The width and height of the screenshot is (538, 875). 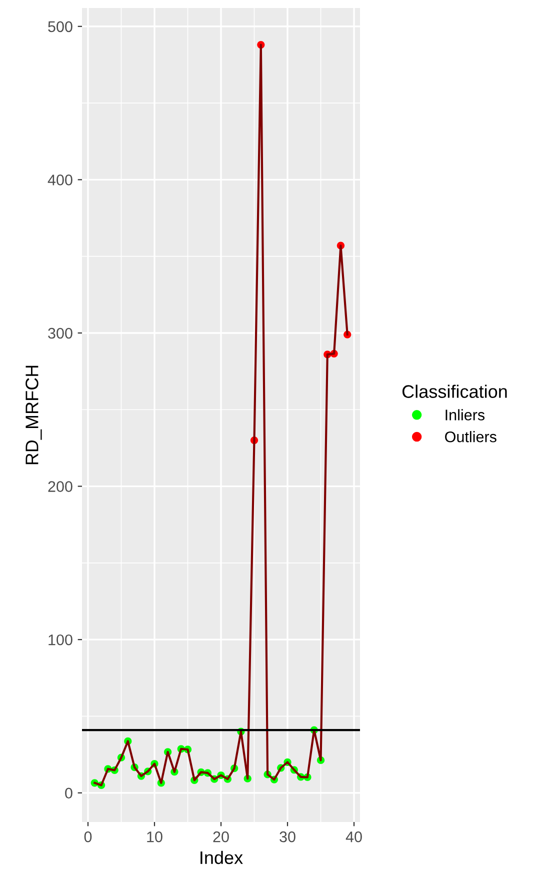 What do you see at coordinates (88, 836) in the screenshot?
I see `x-tick-label: 0` at bounding box center [88, 836].